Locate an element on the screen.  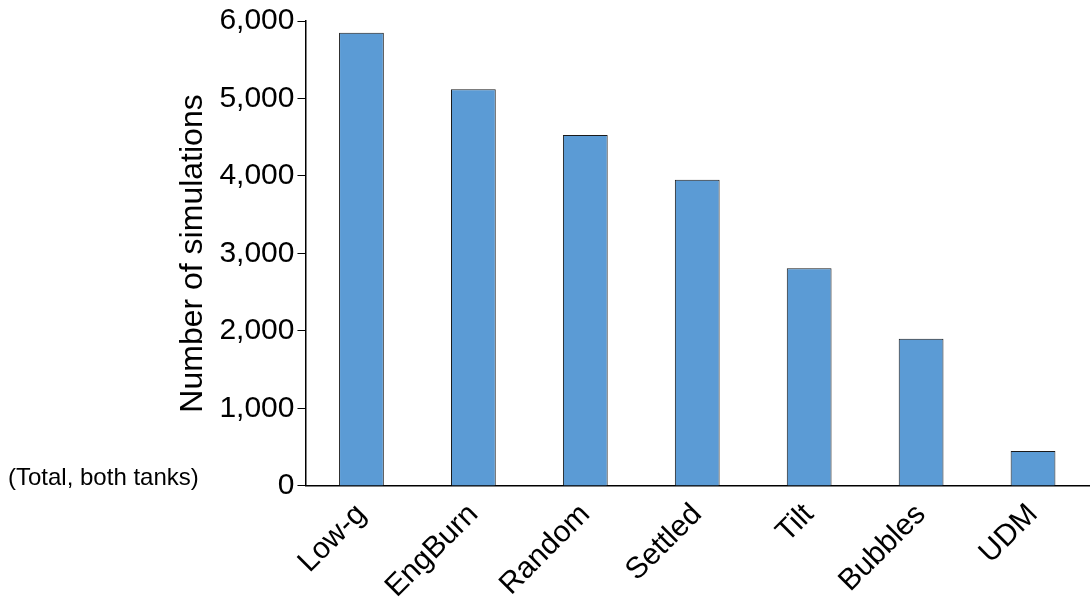
text: (Total, both tanks) is located at coordinates (103, 476).